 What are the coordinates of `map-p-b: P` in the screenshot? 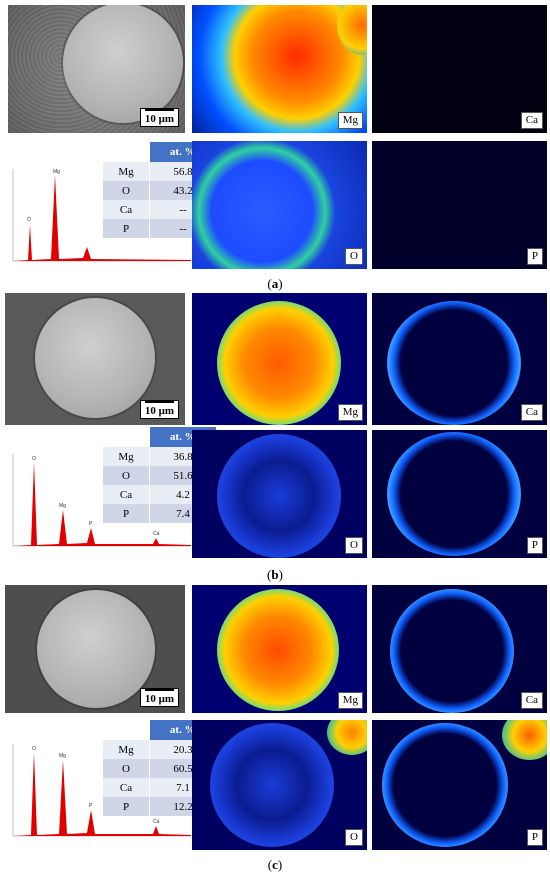 It's located at (459, 494).